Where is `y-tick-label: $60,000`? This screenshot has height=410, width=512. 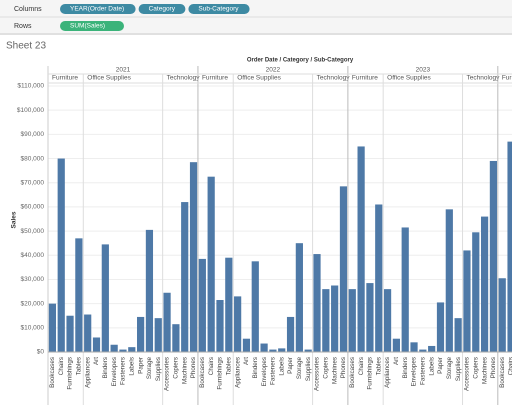 y-tick-label: $60,000 is located at coordinates (33, 207).